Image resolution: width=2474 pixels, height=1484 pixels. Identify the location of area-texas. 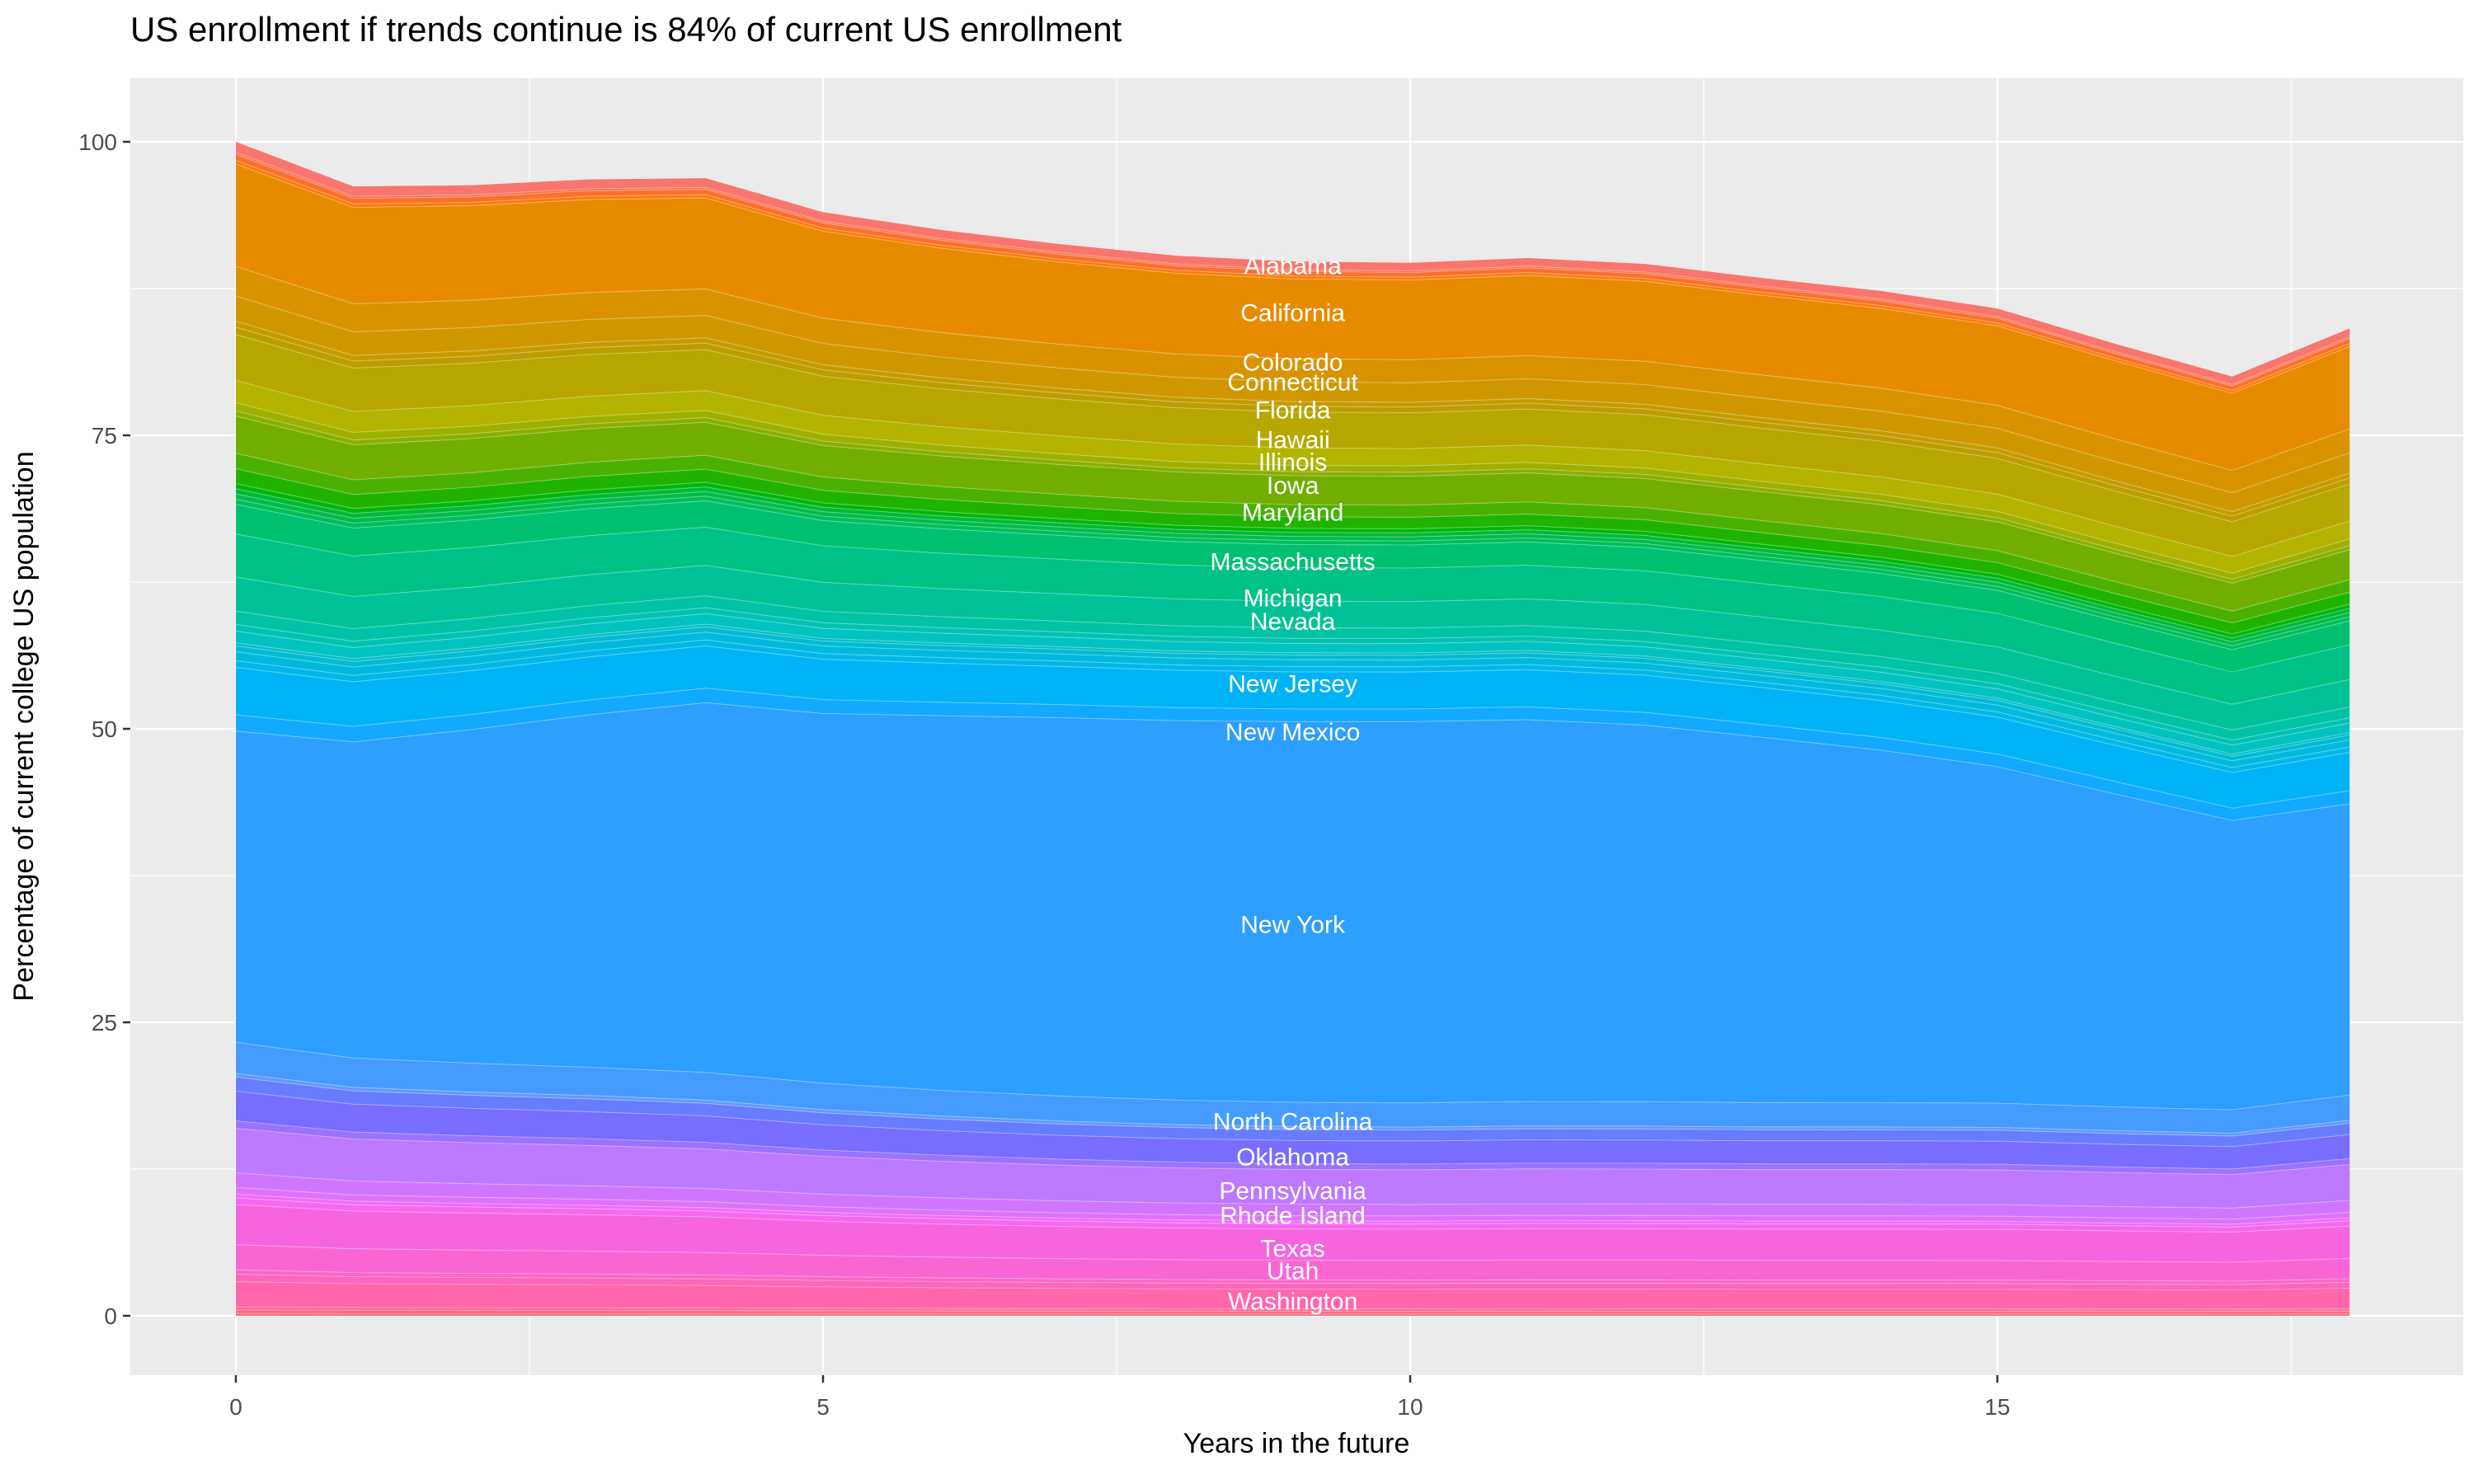
(1293, 1233).